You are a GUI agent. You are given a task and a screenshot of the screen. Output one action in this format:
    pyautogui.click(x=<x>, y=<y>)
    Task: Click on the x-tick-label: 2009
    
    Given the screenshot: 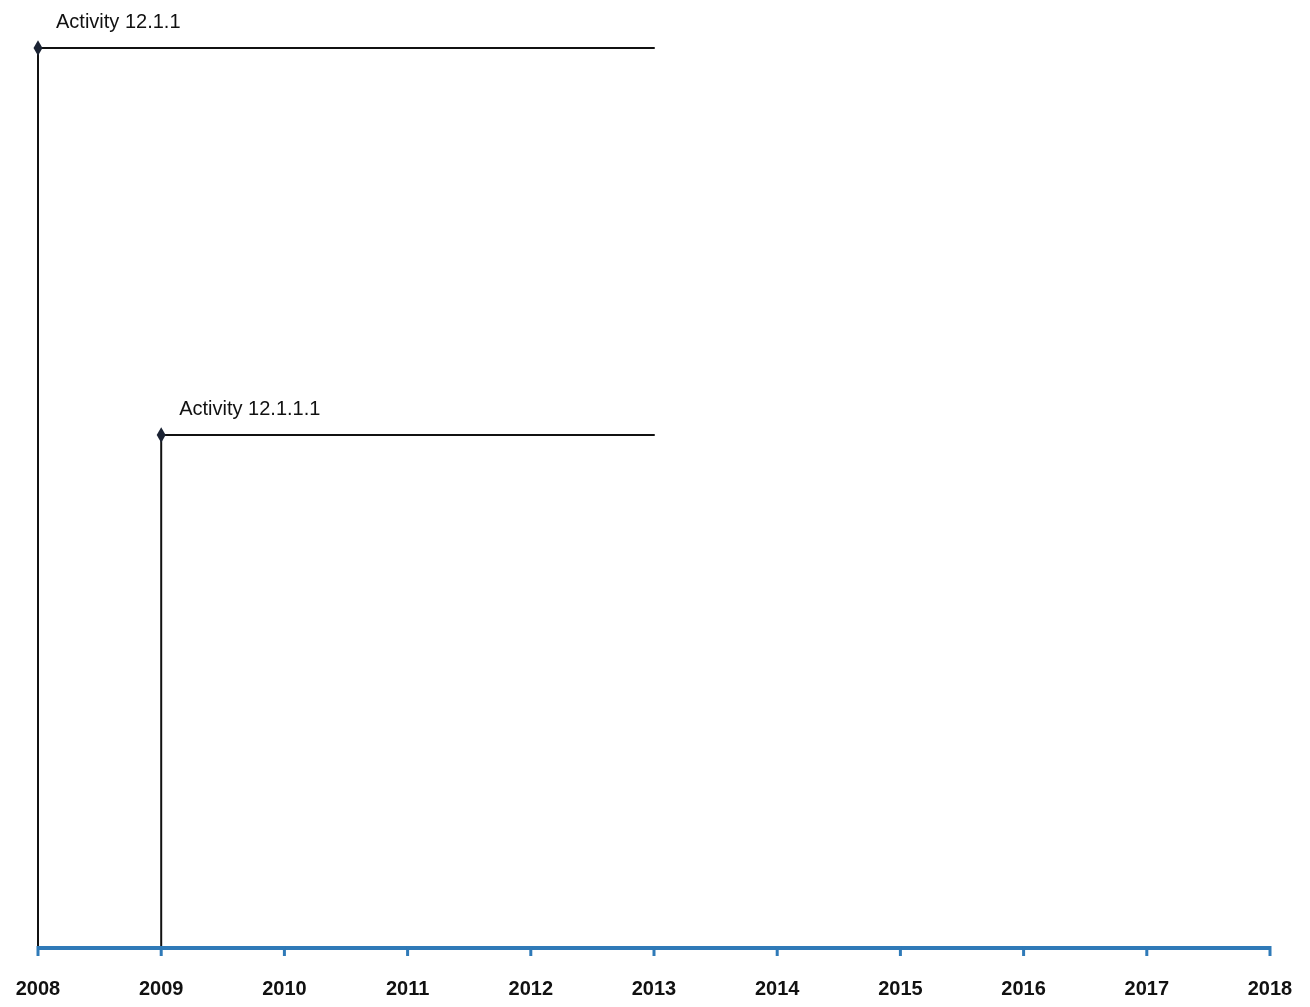 What is the action you would take?
    pyautogui.click(x=161, y=988)
    